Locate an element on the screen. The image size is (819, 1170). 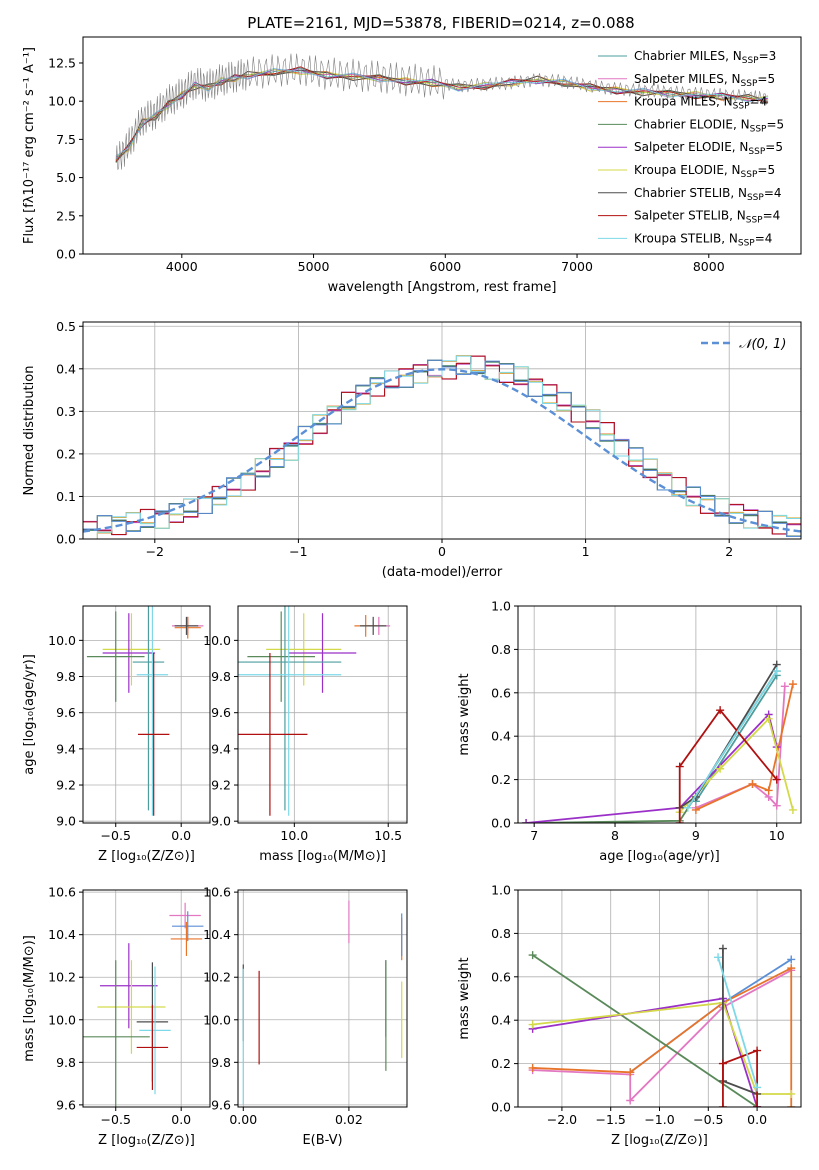
x-tick-label: 0.02 is located at coordinates (349, 1119).